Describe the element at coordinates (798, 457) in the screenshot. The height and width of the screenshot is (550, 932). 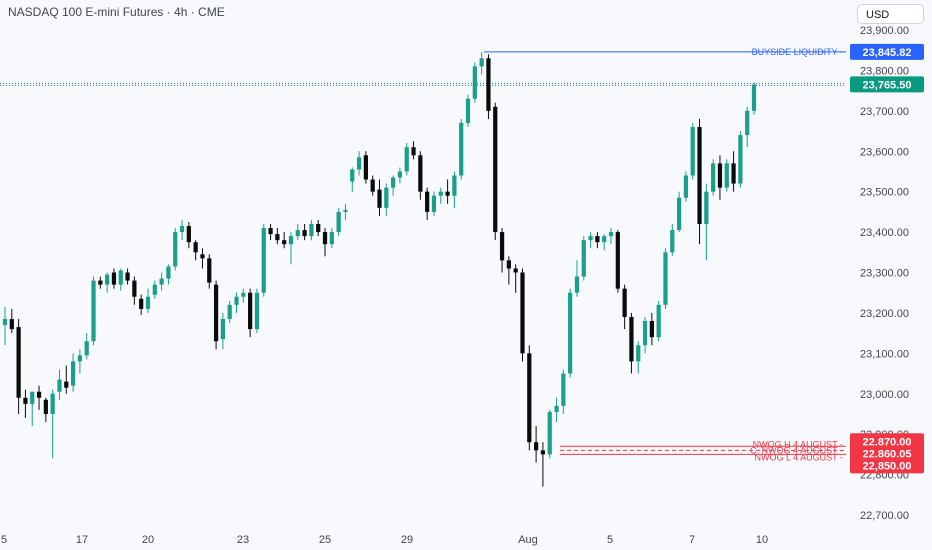
I see `nwog-low-label: NWOG L 4 AUGUST -` at that location.